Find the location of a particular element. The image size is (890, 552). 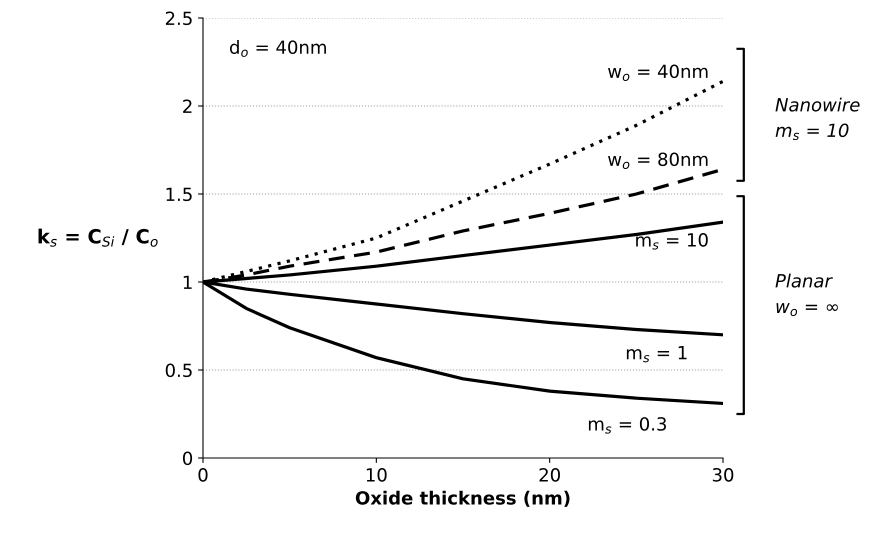

y-tick-label: 2 is located at coordinates (187, 106).